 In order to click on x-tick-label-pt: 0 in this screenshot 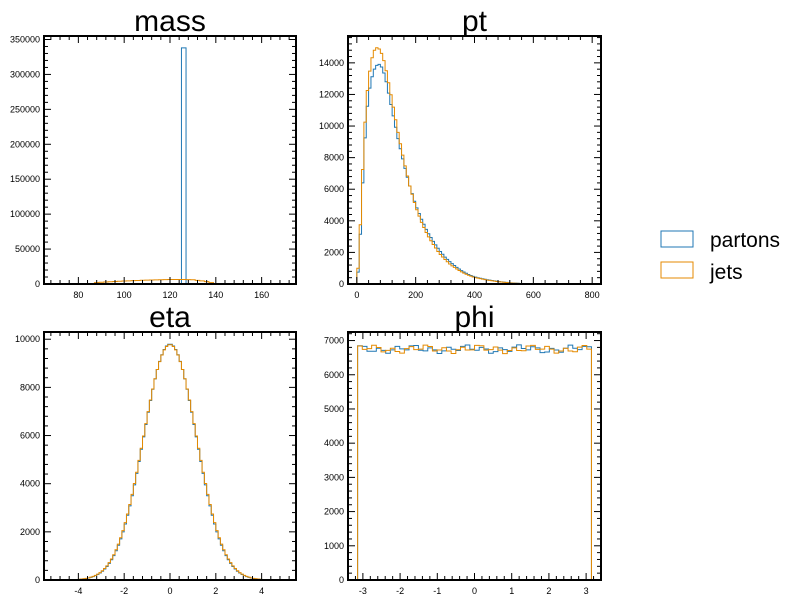, I will do `click(356, 295)`.